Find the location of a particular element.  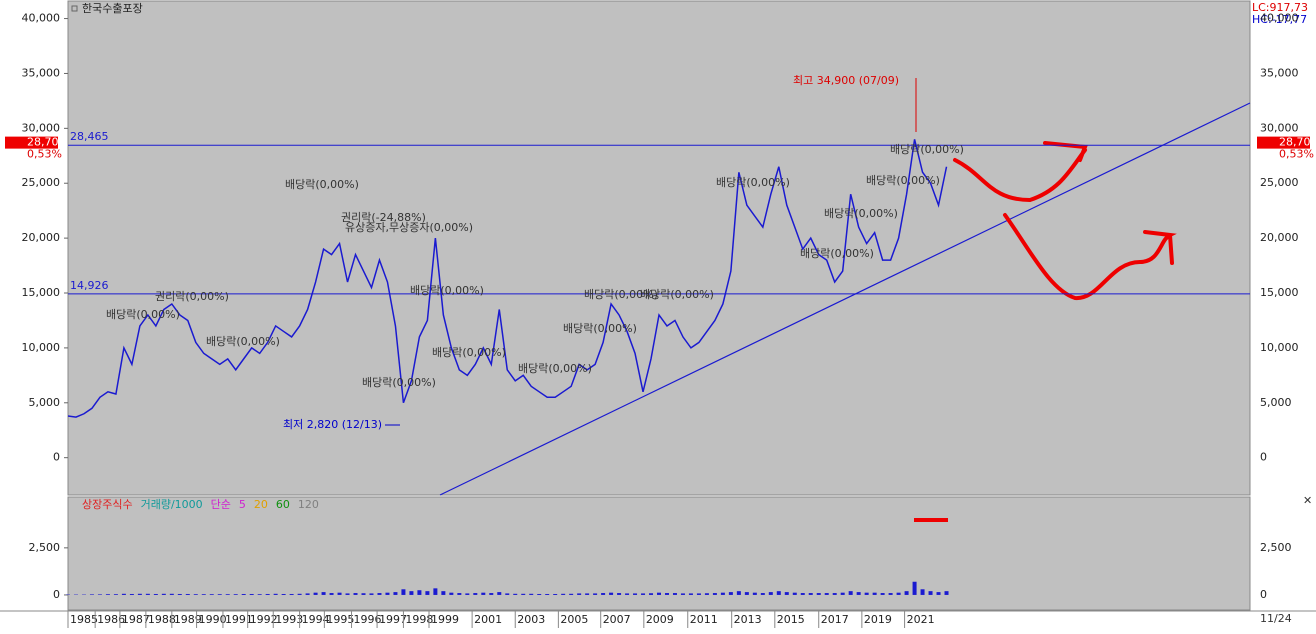

close-icon: ✕ is located at coordinates (1307, 500).